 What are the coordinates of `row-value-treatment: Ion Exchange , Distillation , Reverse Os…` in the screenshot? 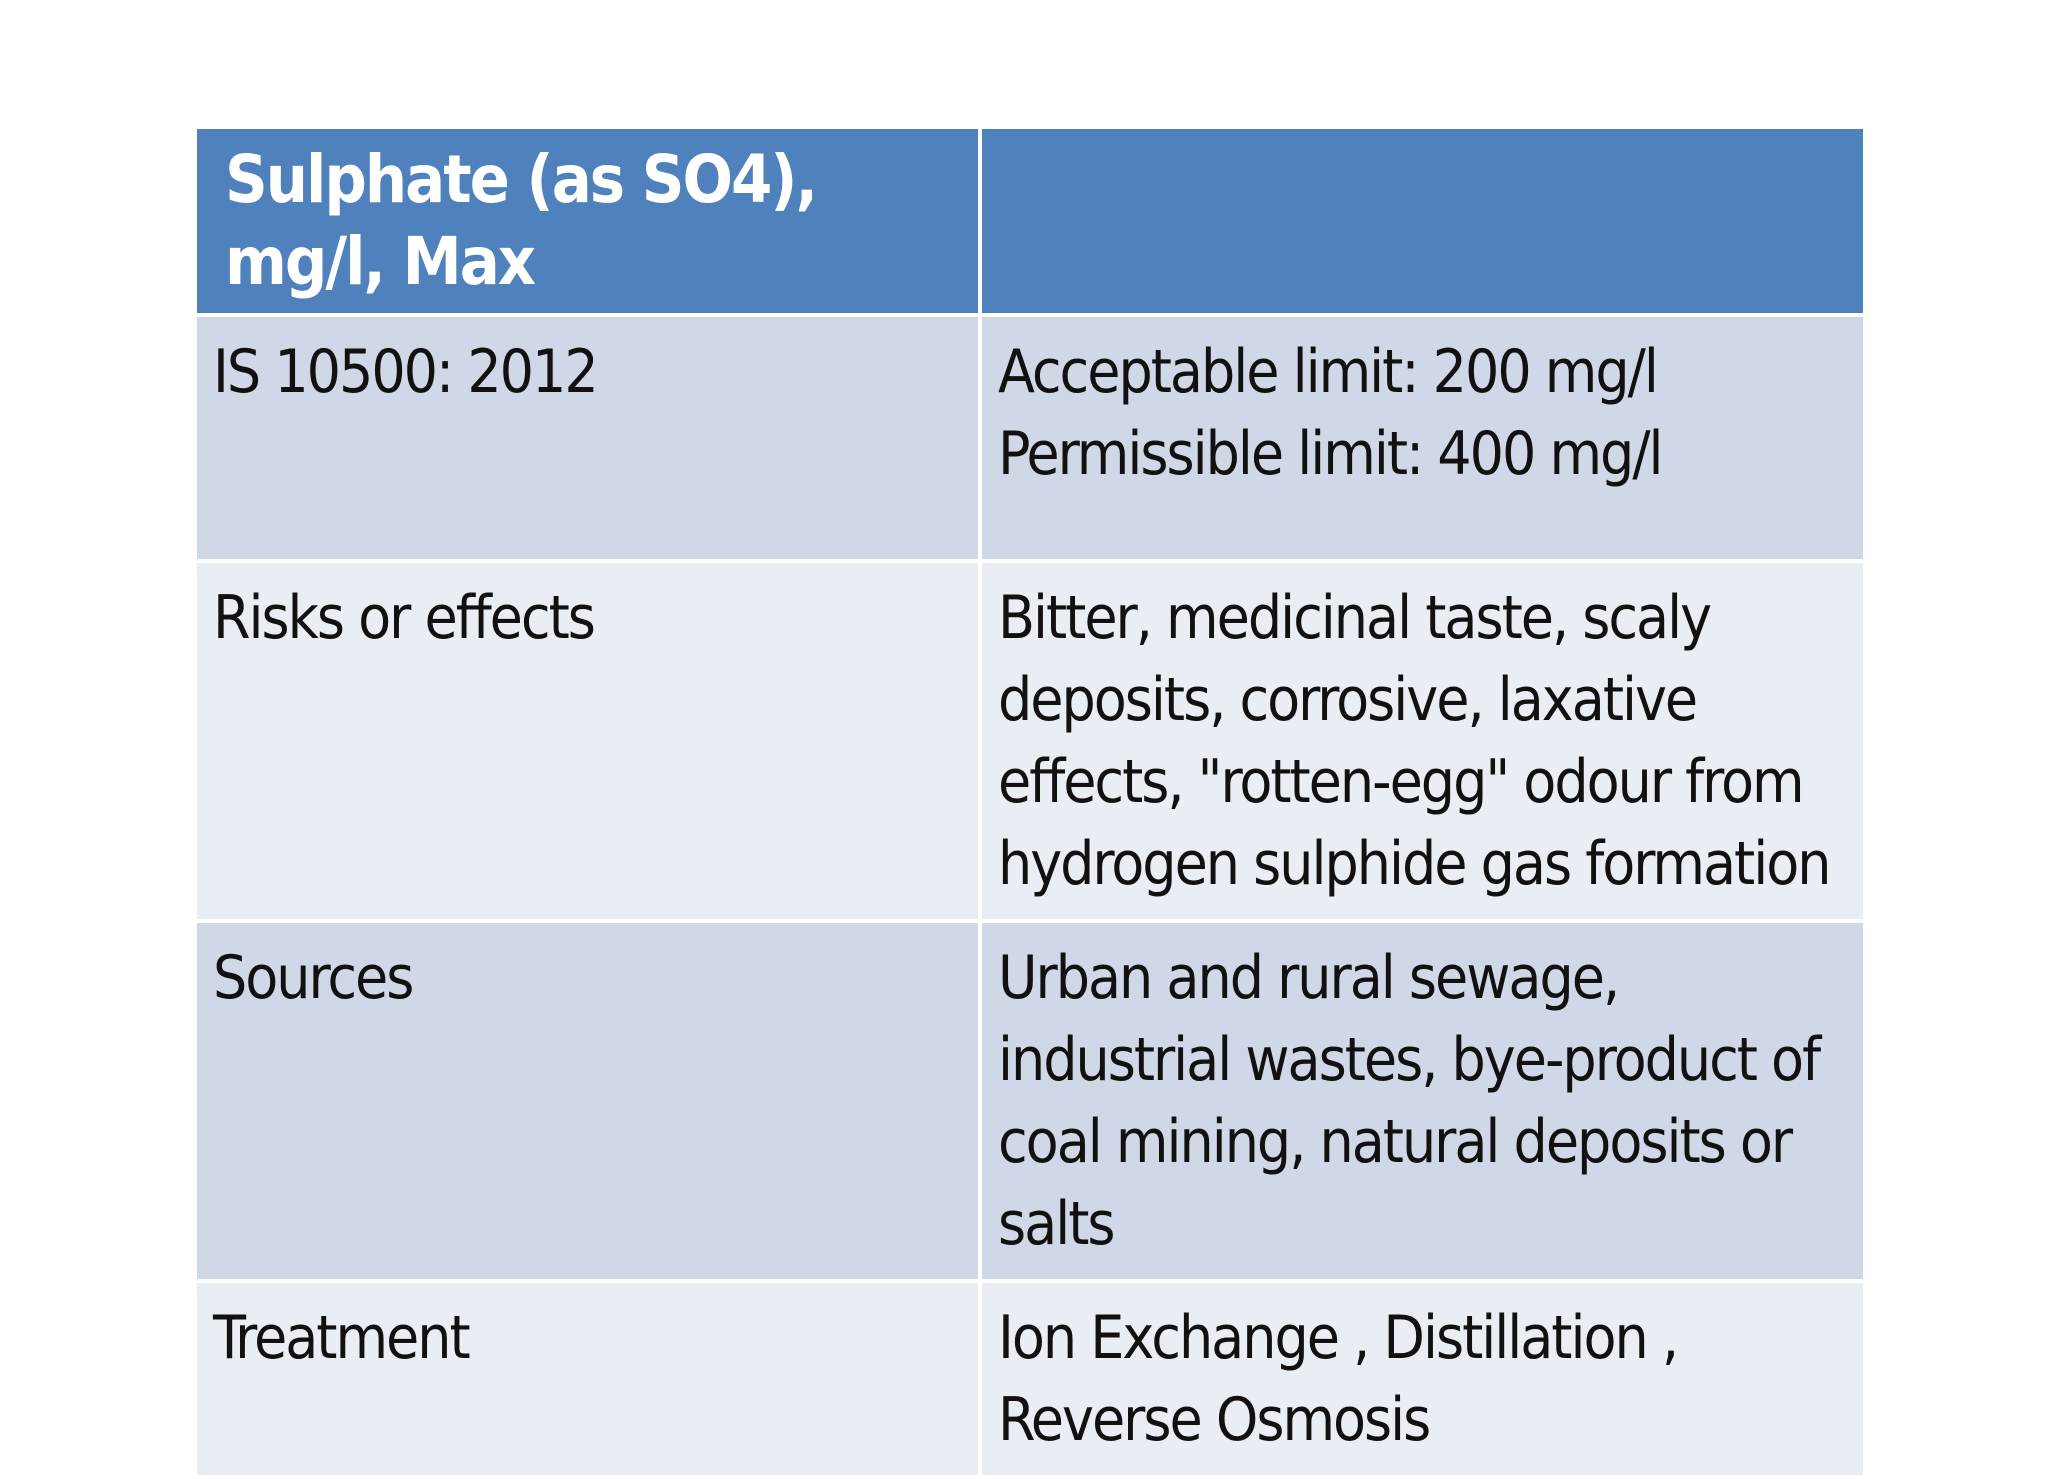 It's located at (1422, 1379).